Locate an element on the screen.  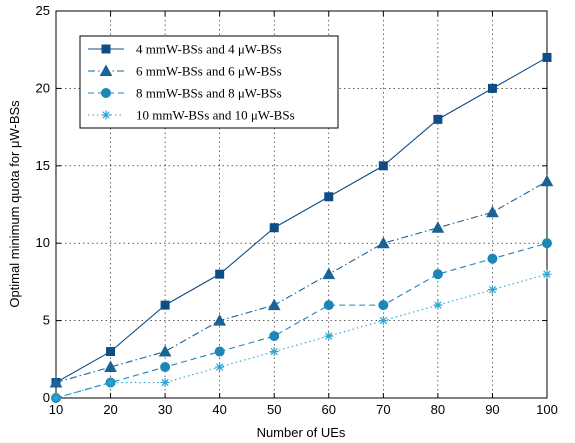
y-tick-label: 5 is located at coordinates (46, 320).